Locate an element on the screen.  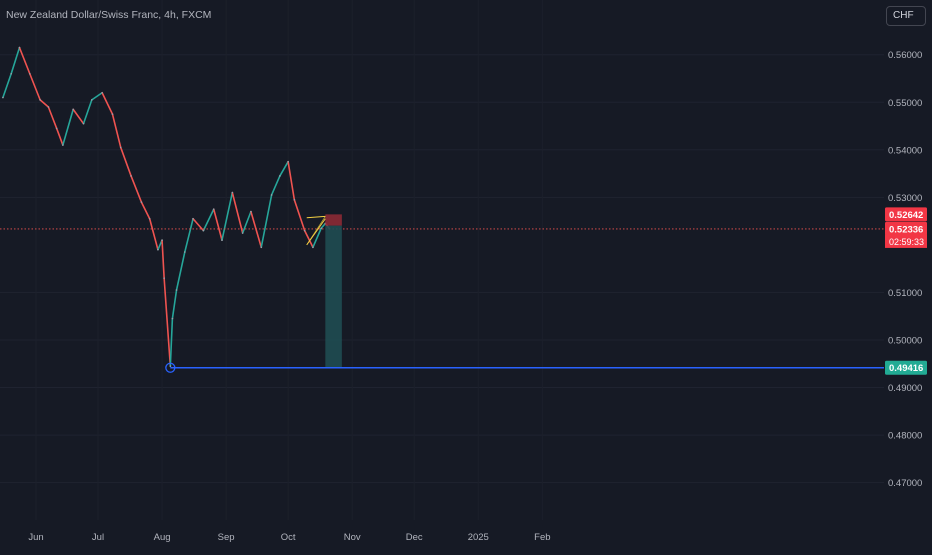
current-price-tag-bg is located at coordinates (906, 228).